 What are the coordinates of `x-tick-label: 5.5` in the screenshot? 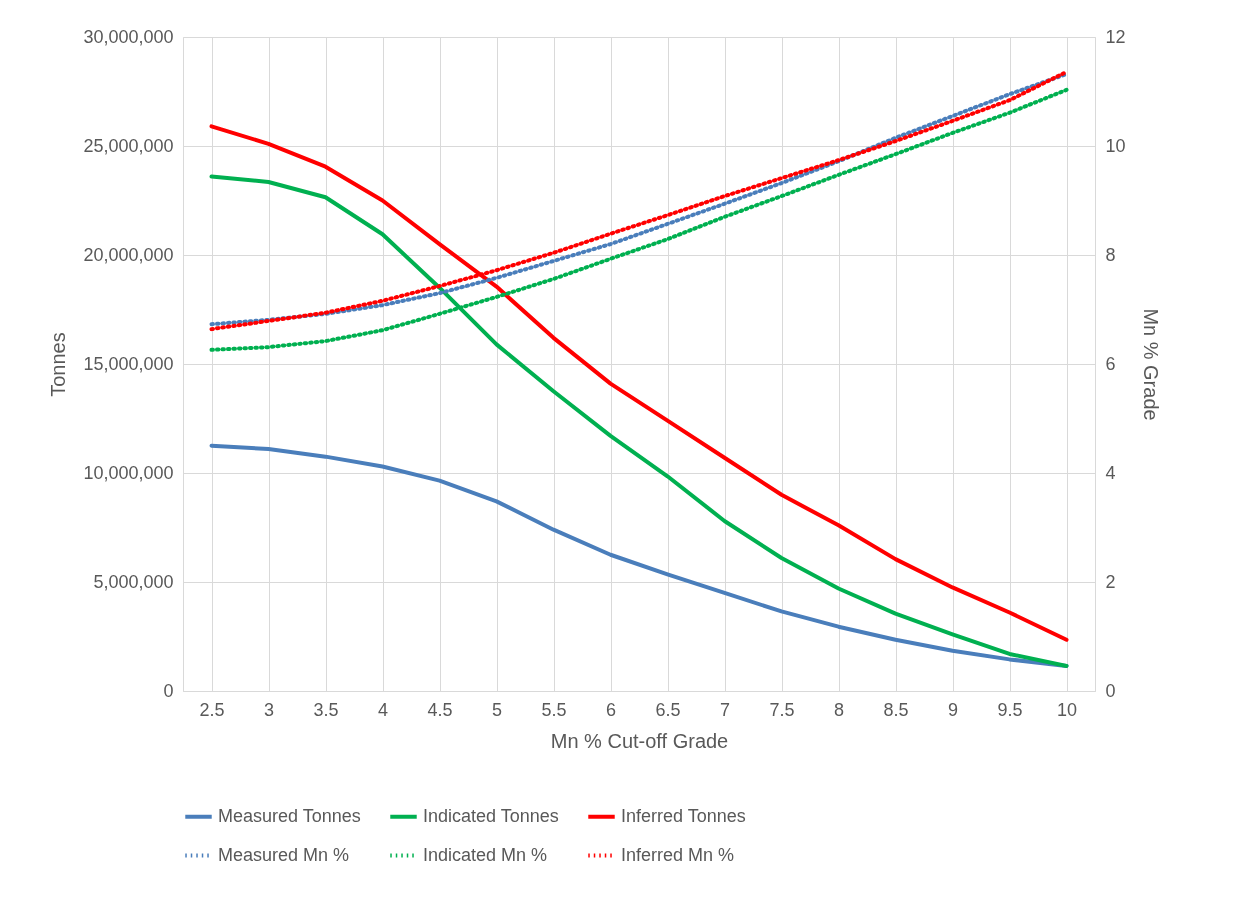 It's located at (554, 709).